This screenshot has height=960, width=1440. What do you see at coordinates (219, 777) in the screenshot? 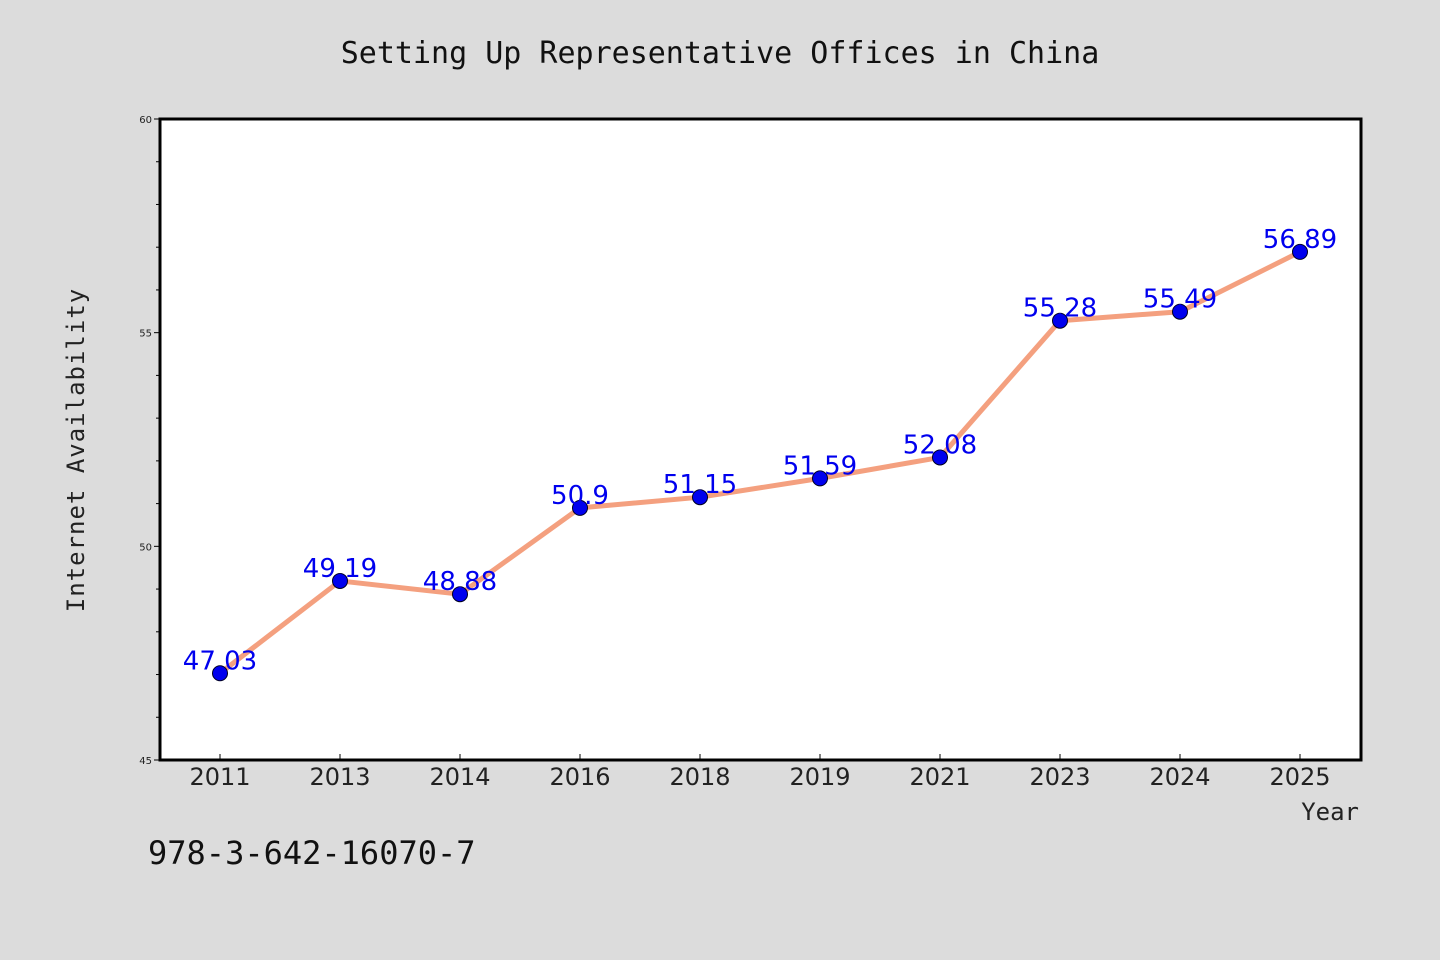
I see `x-tick-label: 2011` at bounding box center [219, 777].